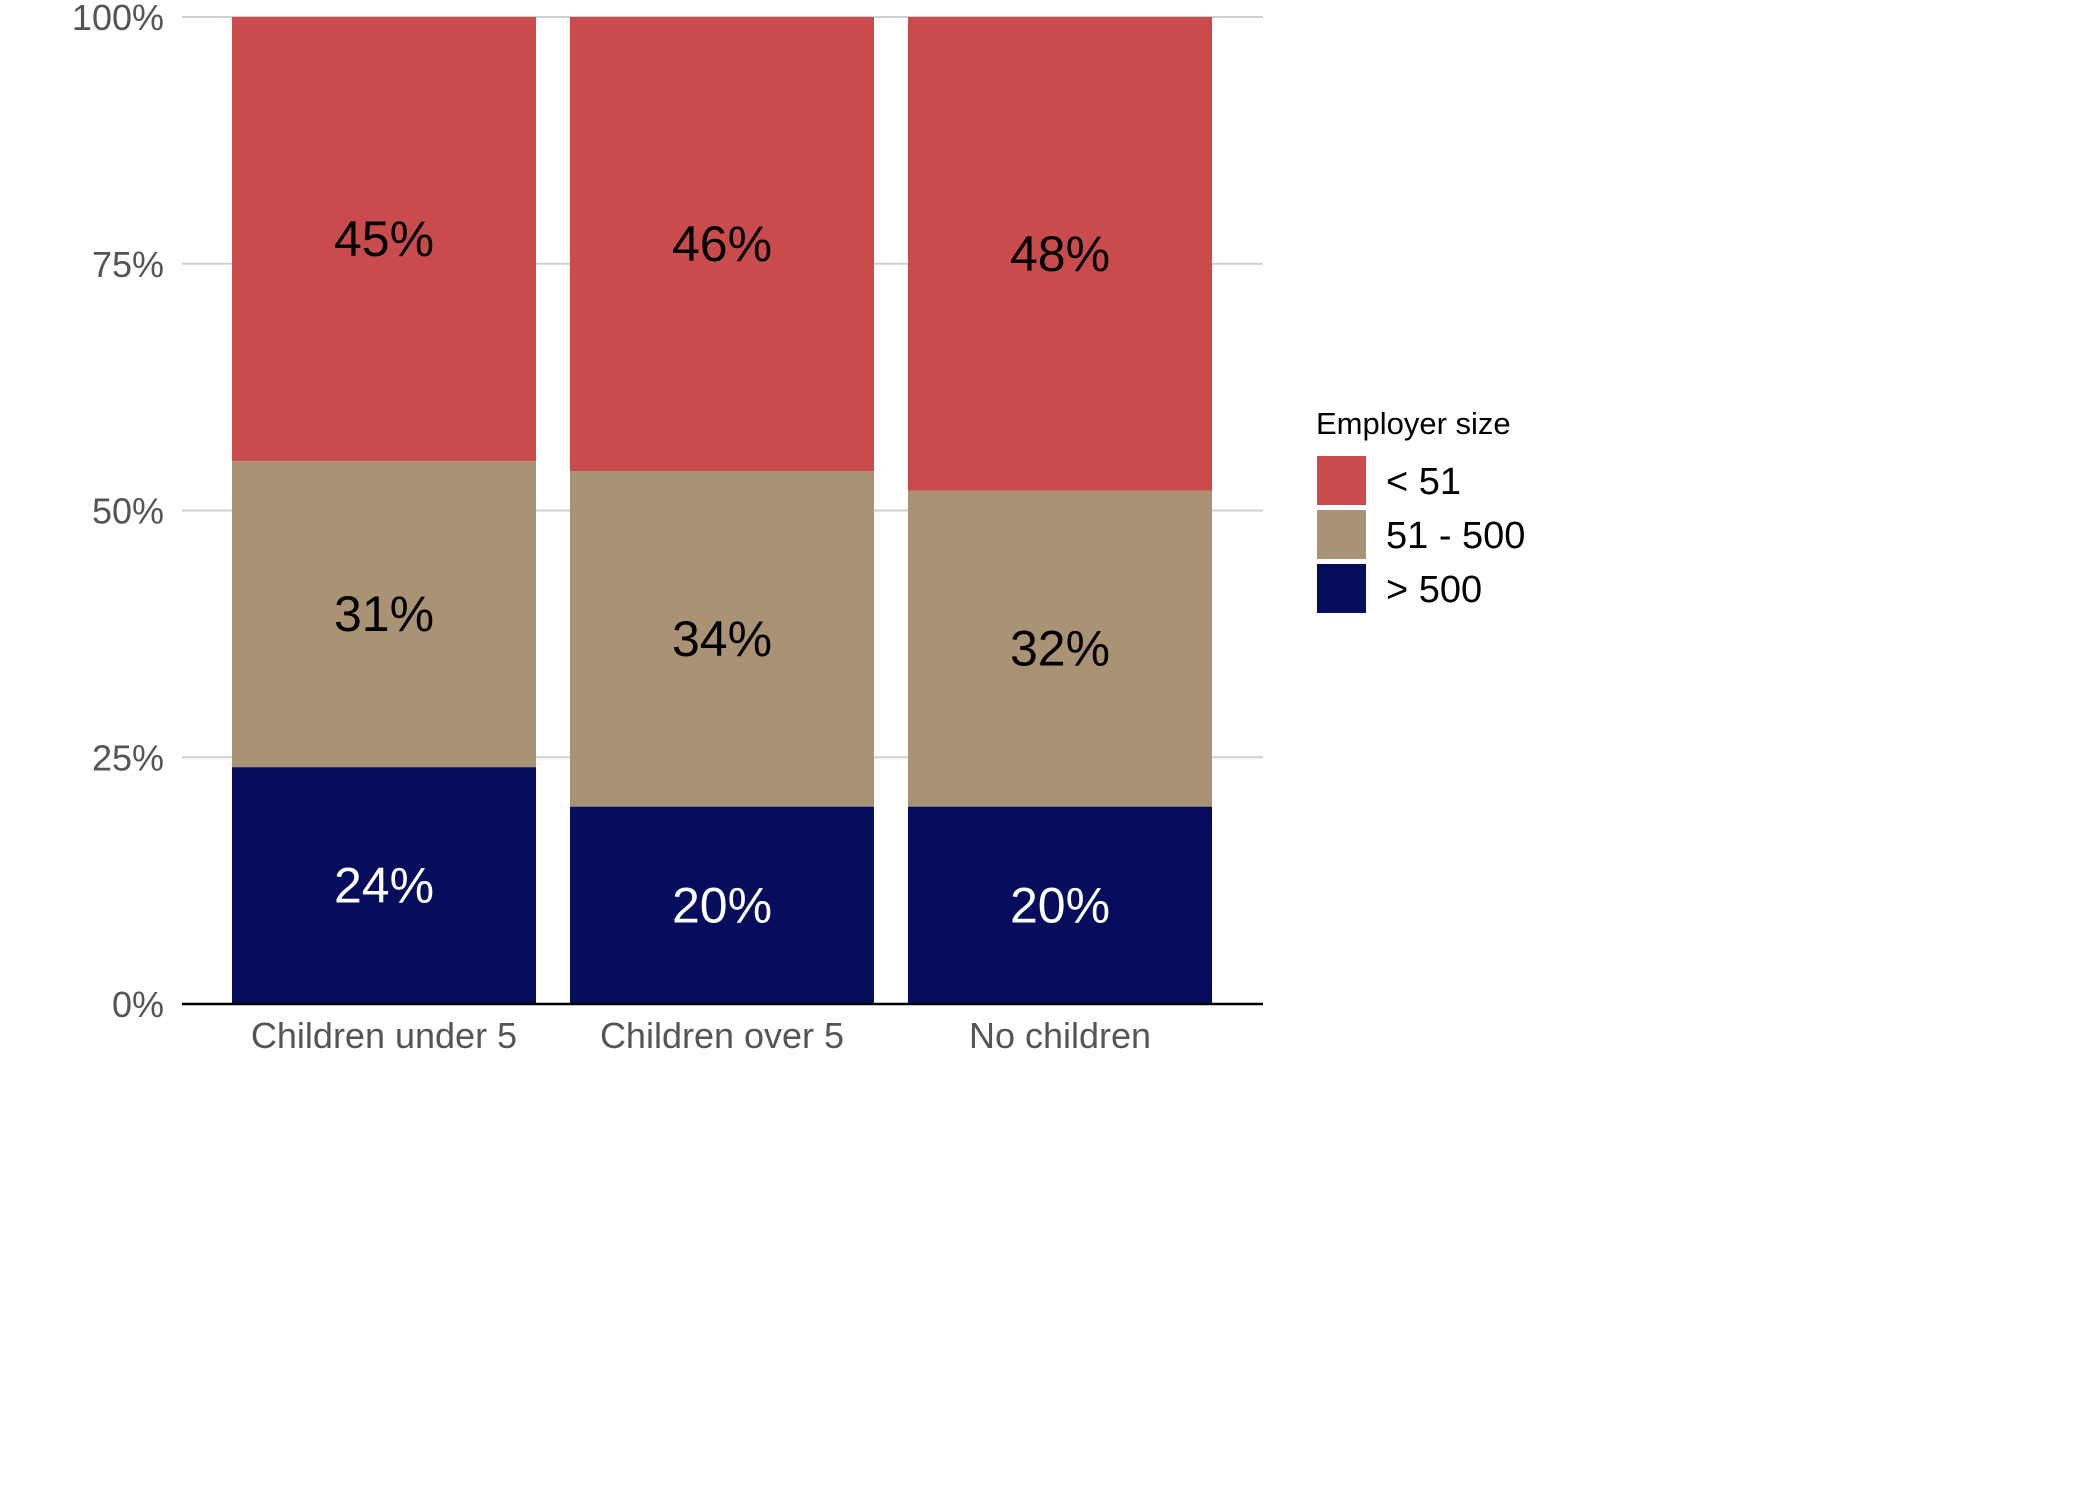  Describe the element at coordinates (1434, 590) in the screenshot. I see `legend-label: > 500` at that location.